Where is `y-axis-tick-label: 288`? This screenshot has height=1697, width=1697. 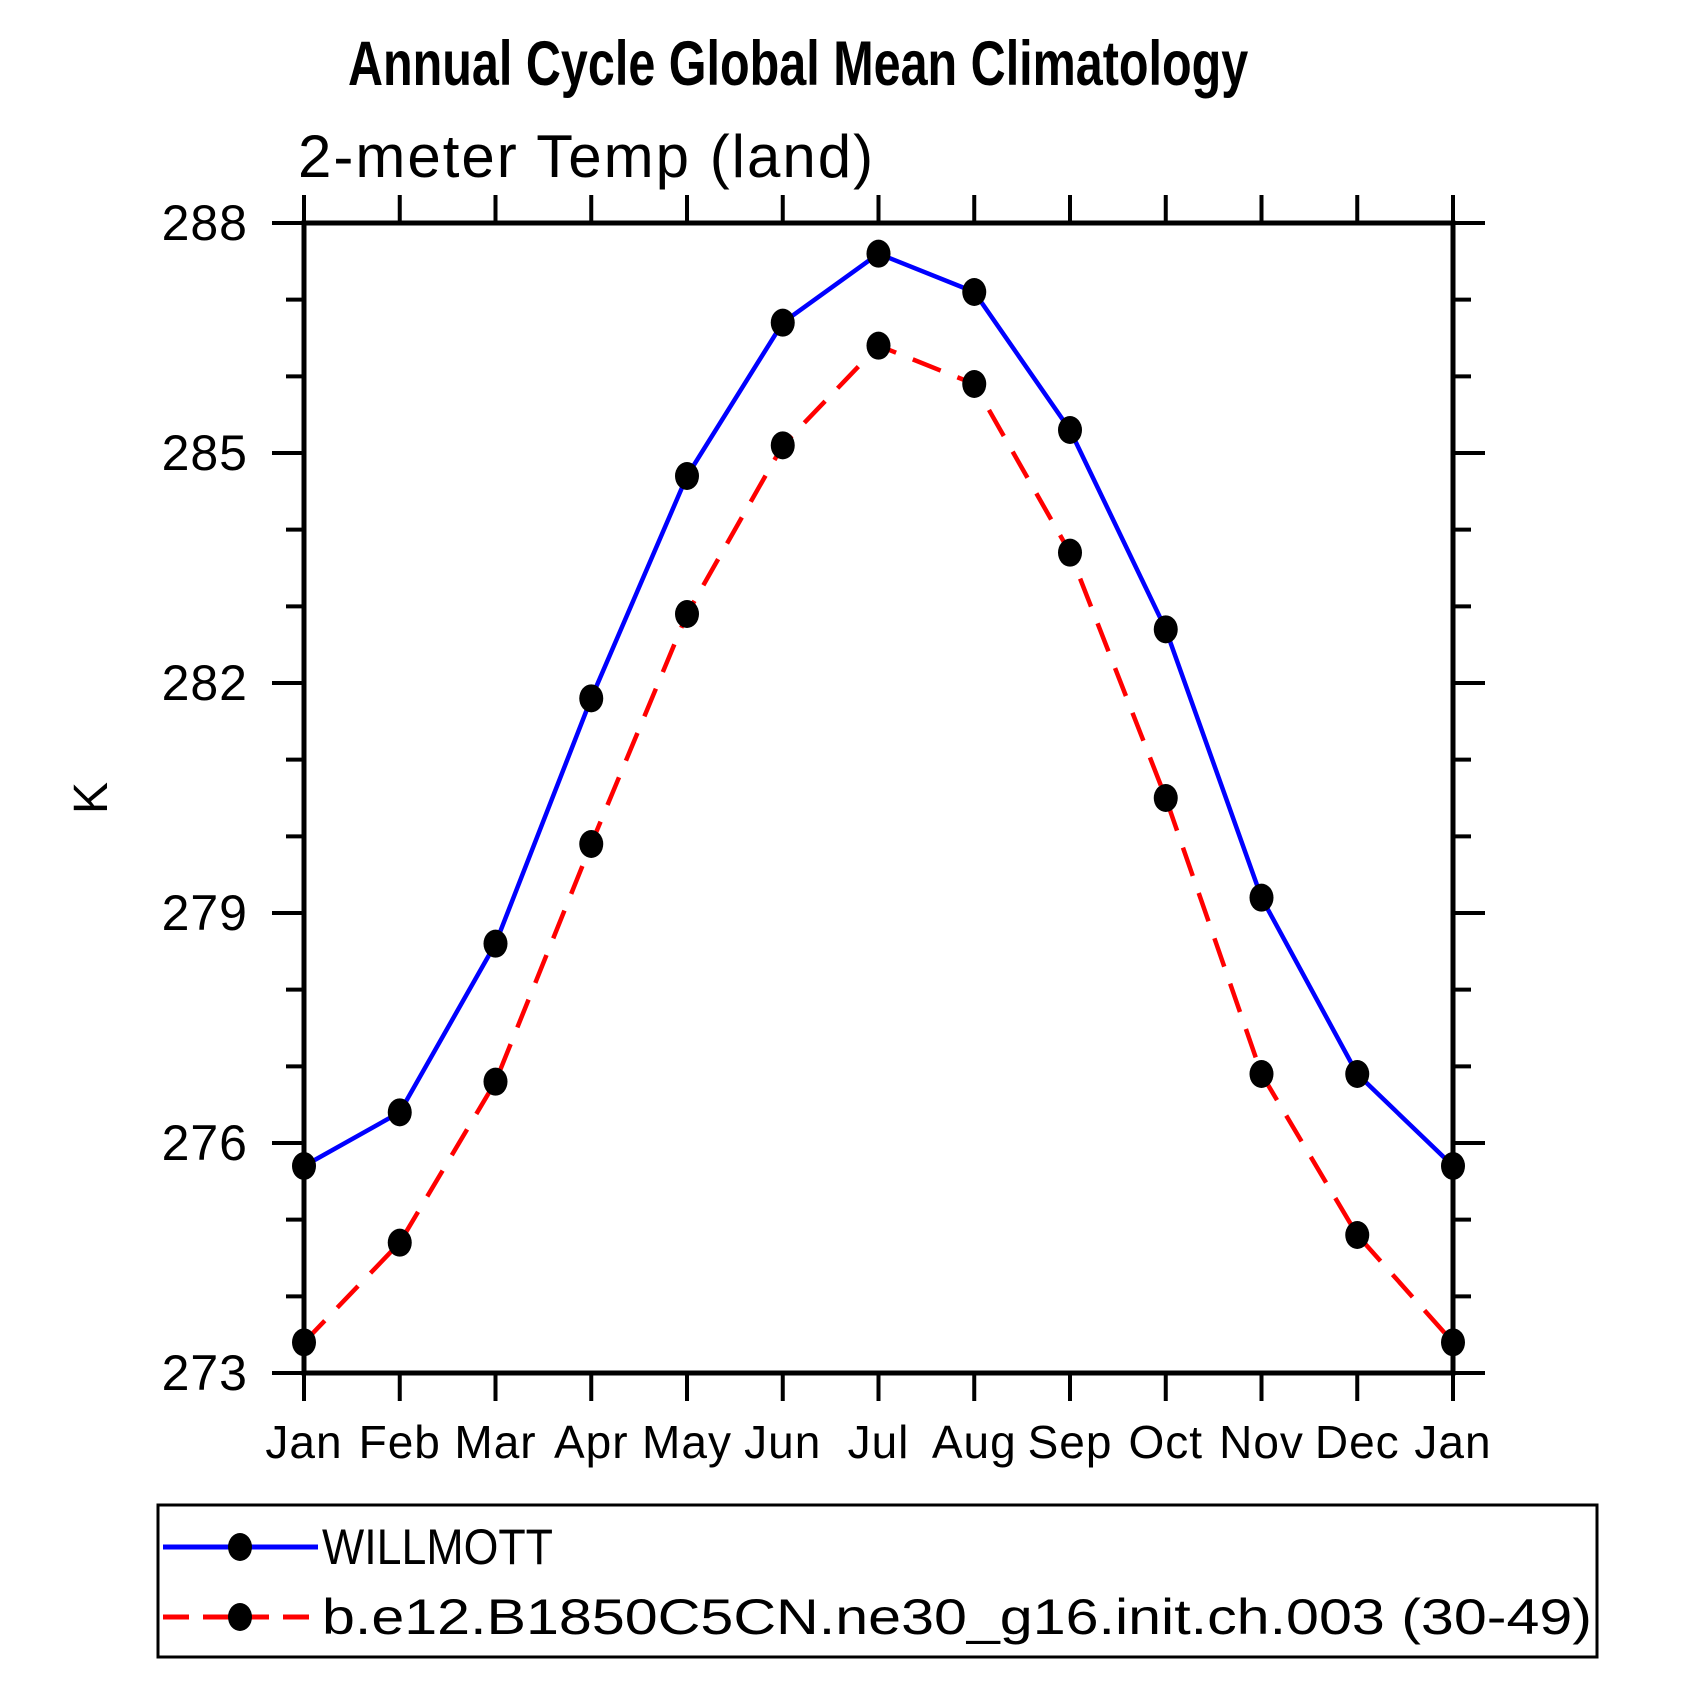 y-axis-tick-label: 288 is located at coordinates (205, 223).